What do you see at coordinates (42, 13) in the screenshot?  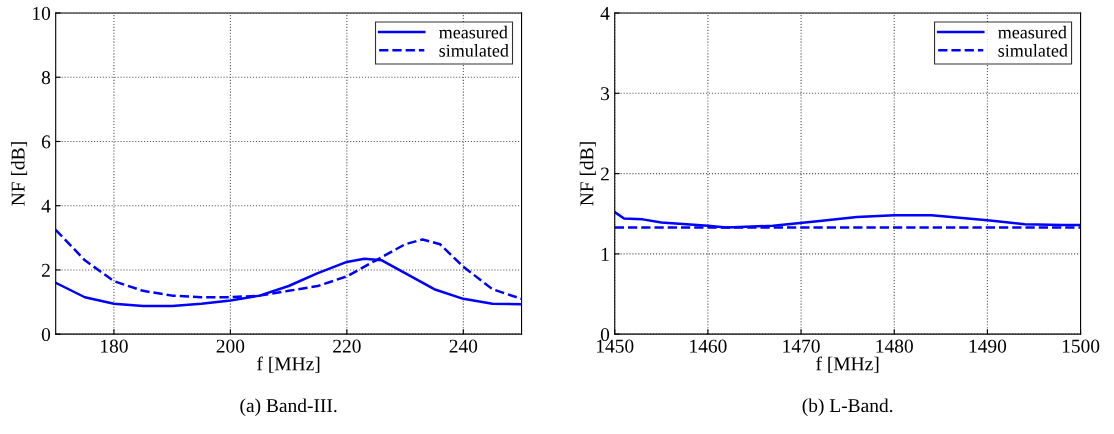 I see `y-tick-label: 10` at bounding box center [42, 13].